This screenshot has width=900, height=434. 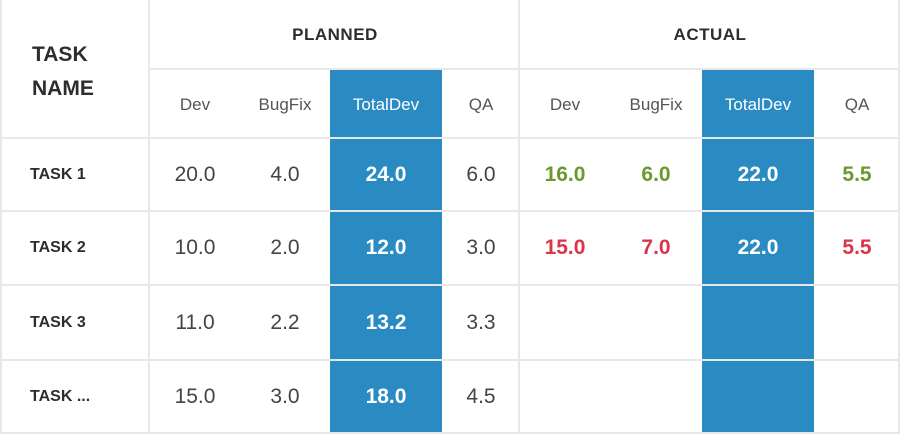 I want to click on actual-totaldev-highlight, so click(x=758, y=252).